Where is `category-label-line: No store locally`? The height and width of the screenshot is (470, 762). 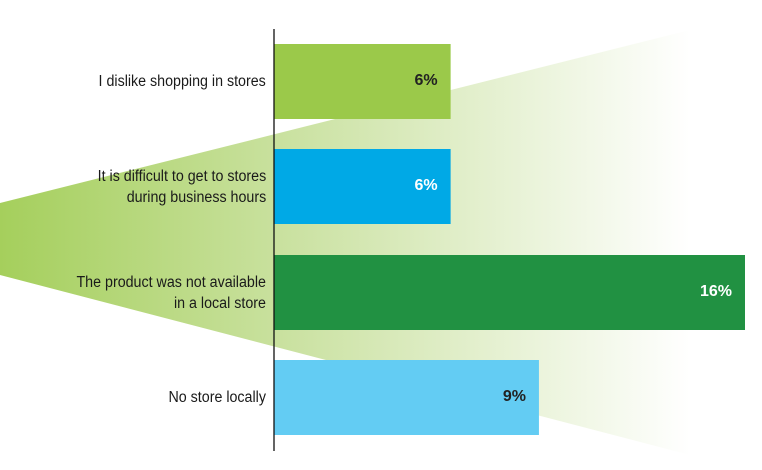
category-label-line: No store locally is located at coordinates (217, 397).